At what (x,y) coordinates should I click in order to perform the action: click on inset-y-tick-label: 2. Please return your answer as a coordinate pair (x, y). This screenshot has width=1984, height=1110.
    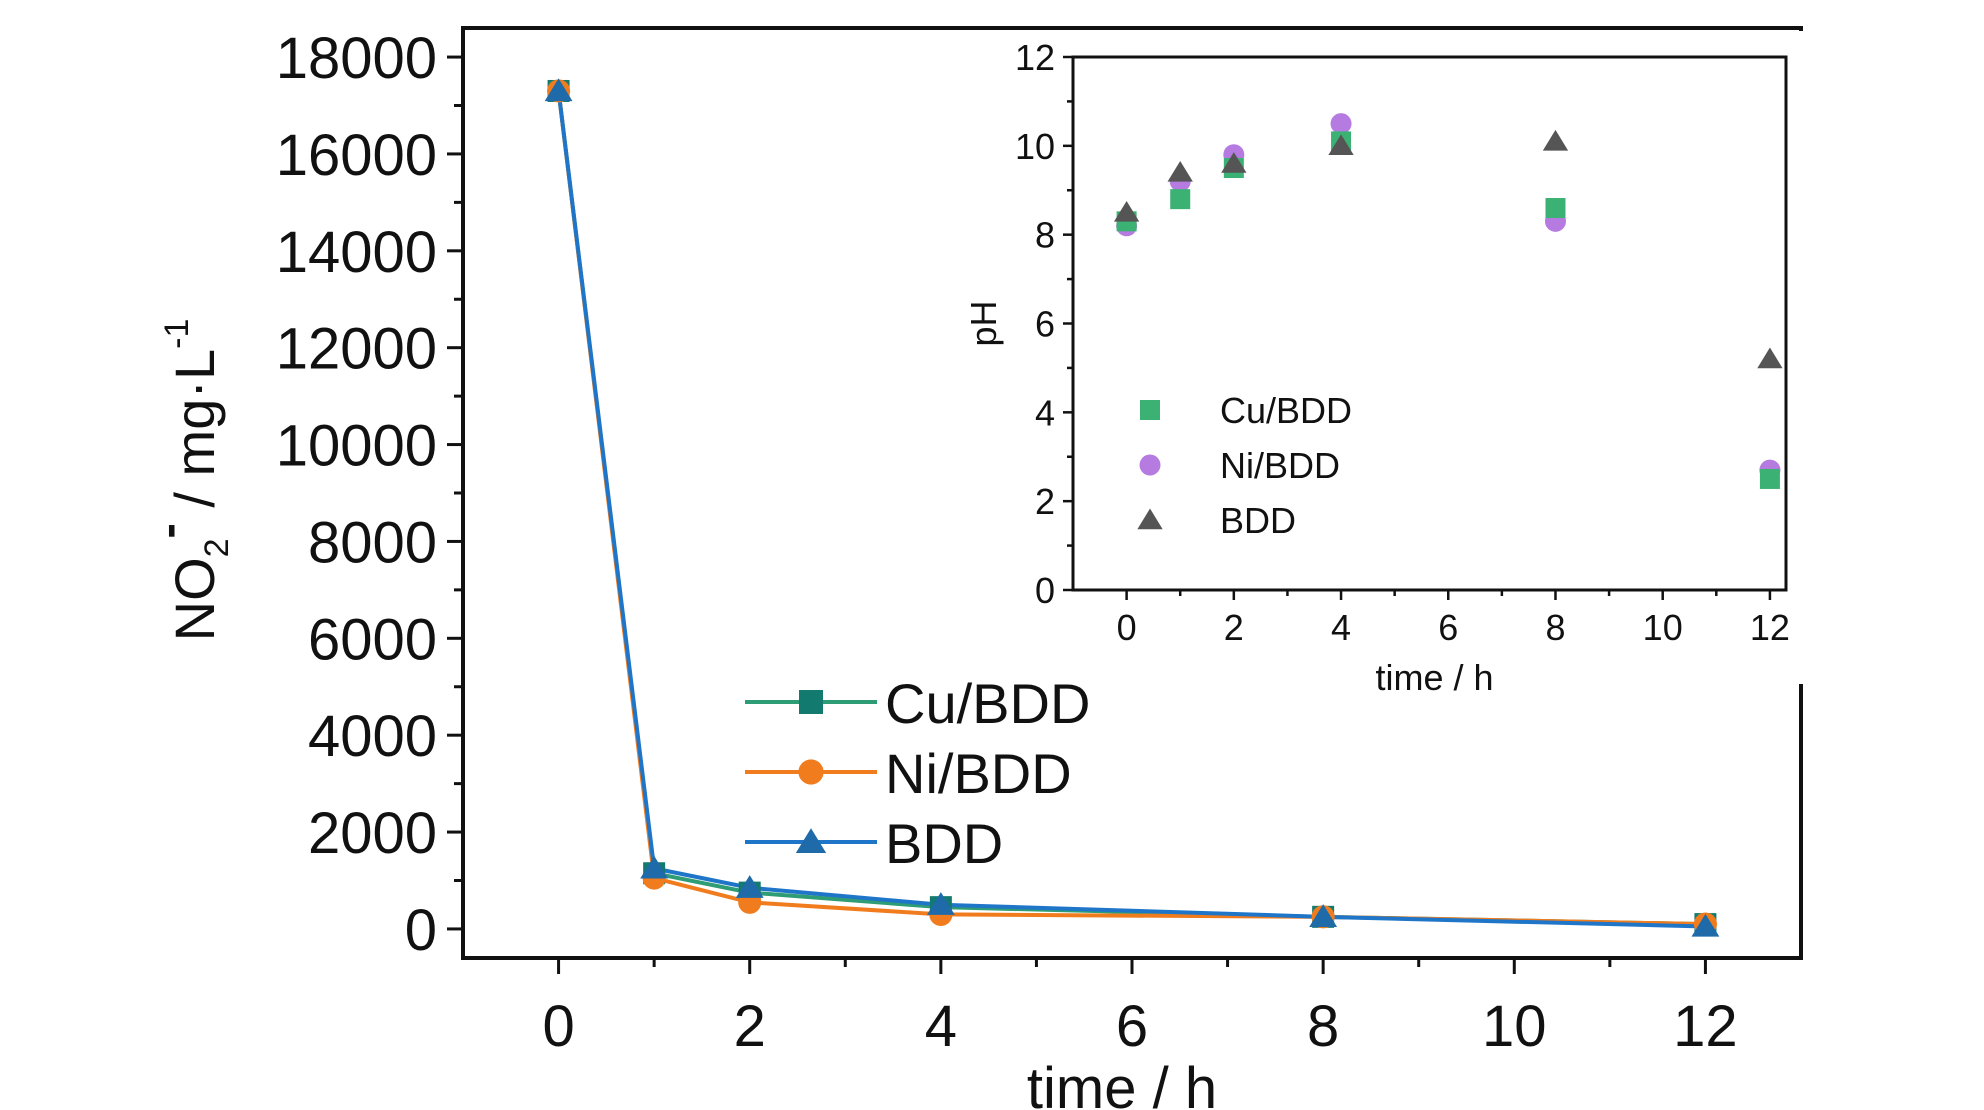
    Looking at the image, I should click on (1045, 501).